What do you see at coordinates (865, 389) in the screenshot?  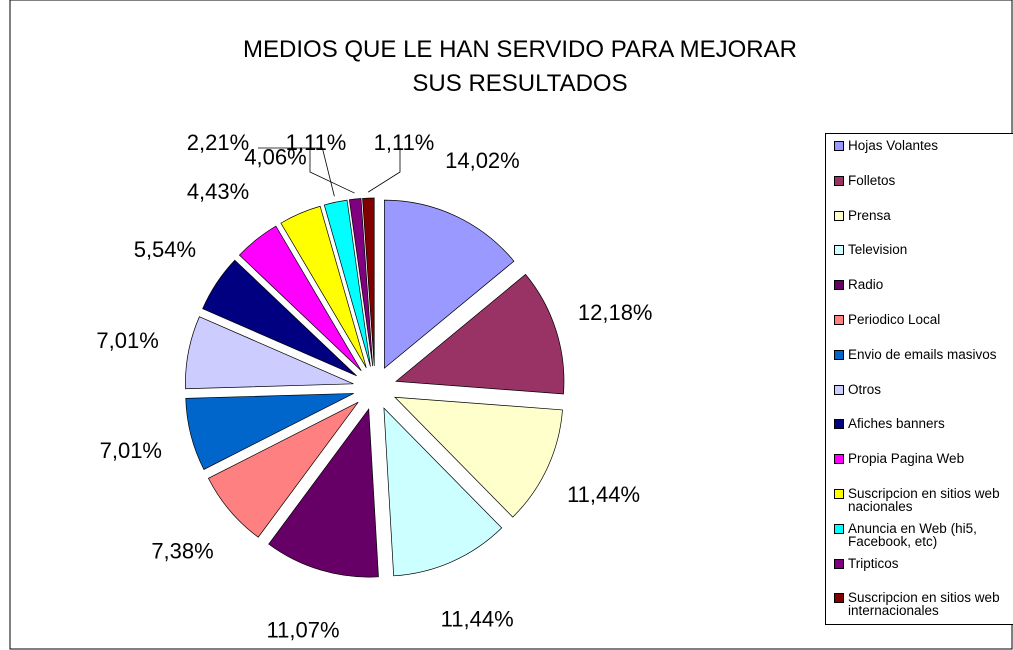 I see `legend-label: Otros` at bounding box center [865, 389].